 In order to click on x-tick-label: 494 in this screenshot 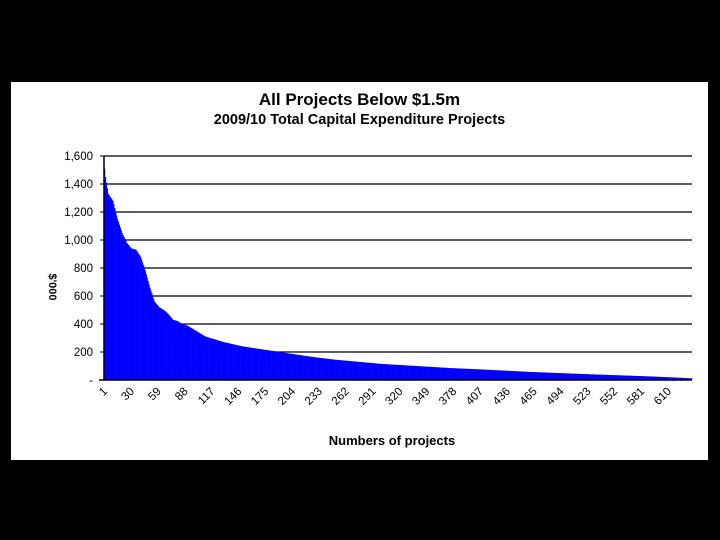, I will do `click(556, 396)`.